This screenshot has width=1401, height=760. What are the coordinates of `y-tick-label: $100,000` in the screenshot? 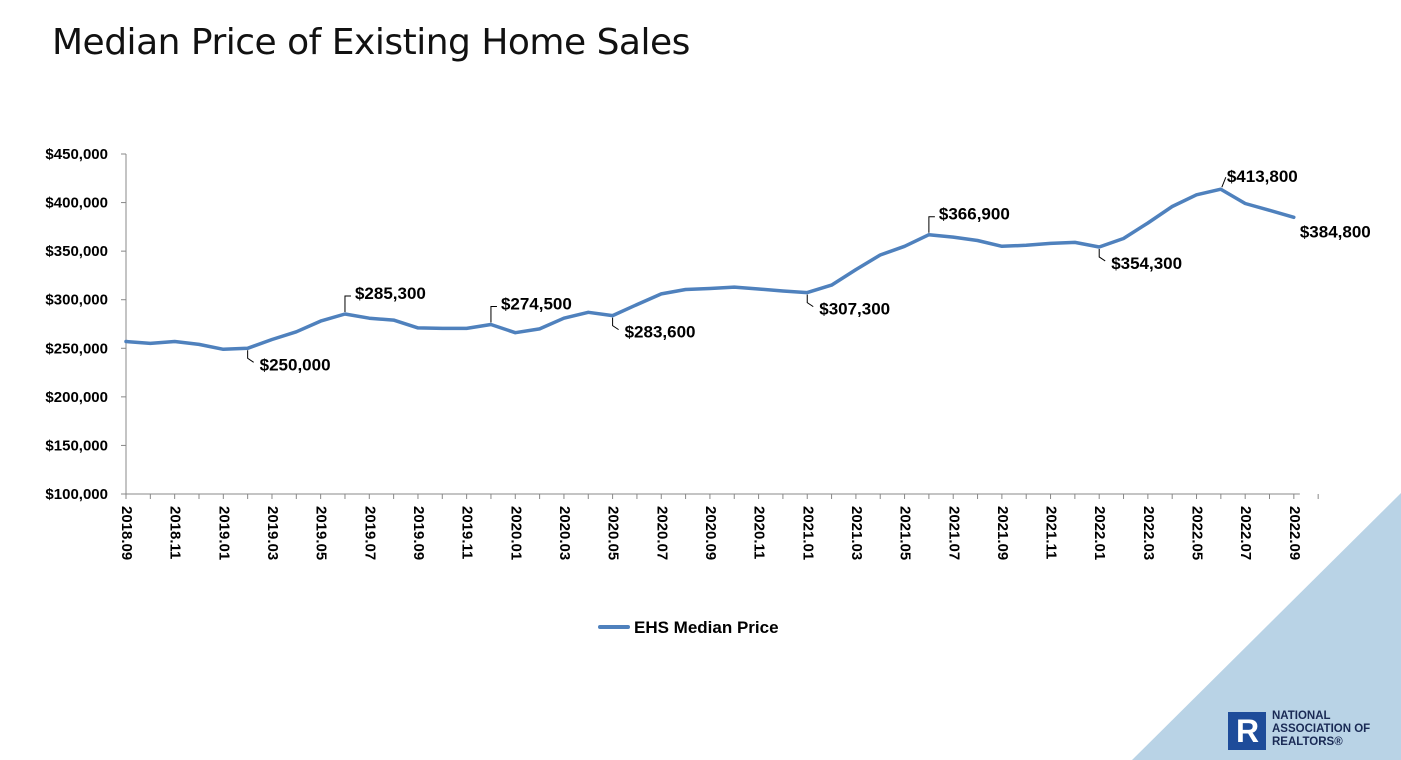 It's located at (76, 494).